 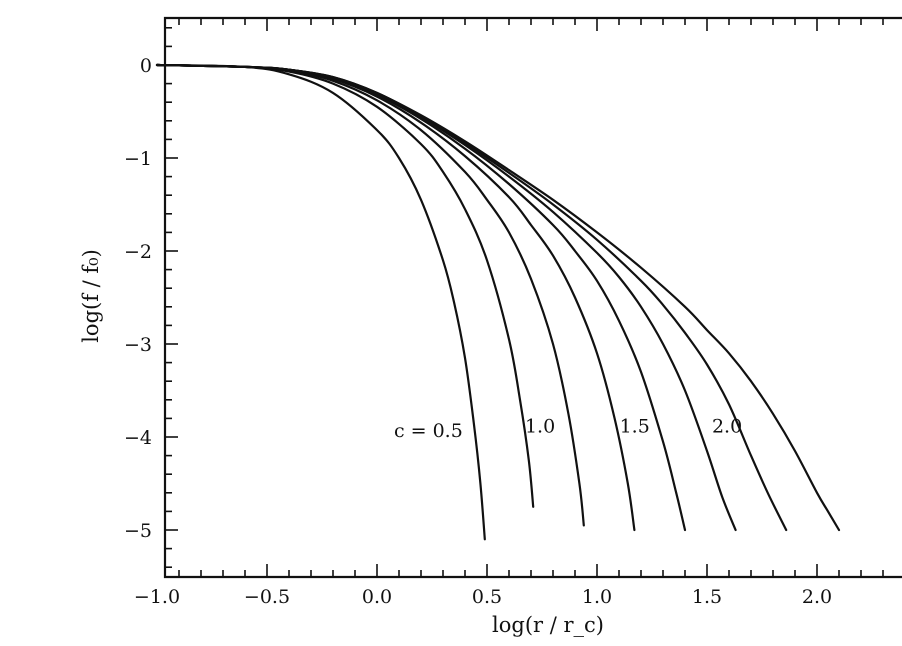 I want to click on x-tick-label: 2.0, so click(x=817, y=597).